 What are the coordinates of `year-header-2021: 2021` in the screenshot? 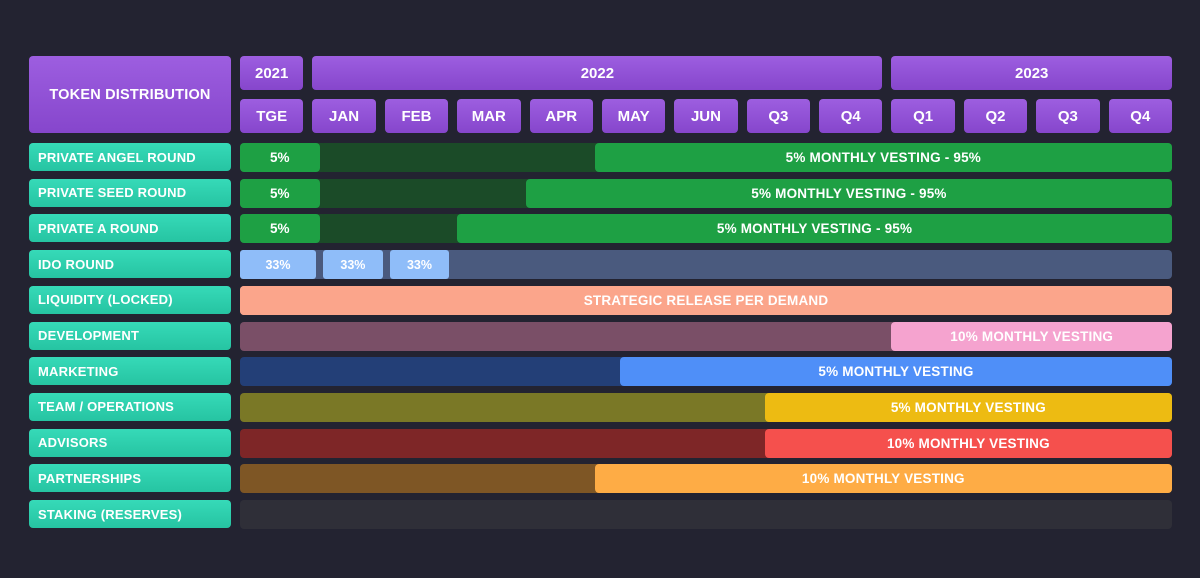 It's located at (272, 73).